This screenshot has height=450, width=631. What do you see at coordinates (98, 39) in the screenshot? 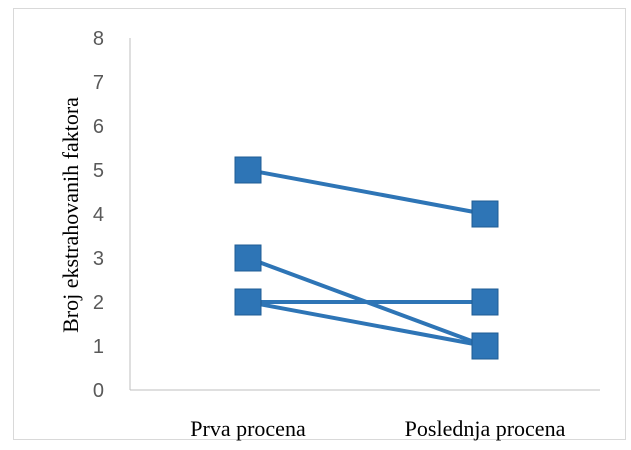
I see `y-tick-label: 8` at bounding box center [98, 39].